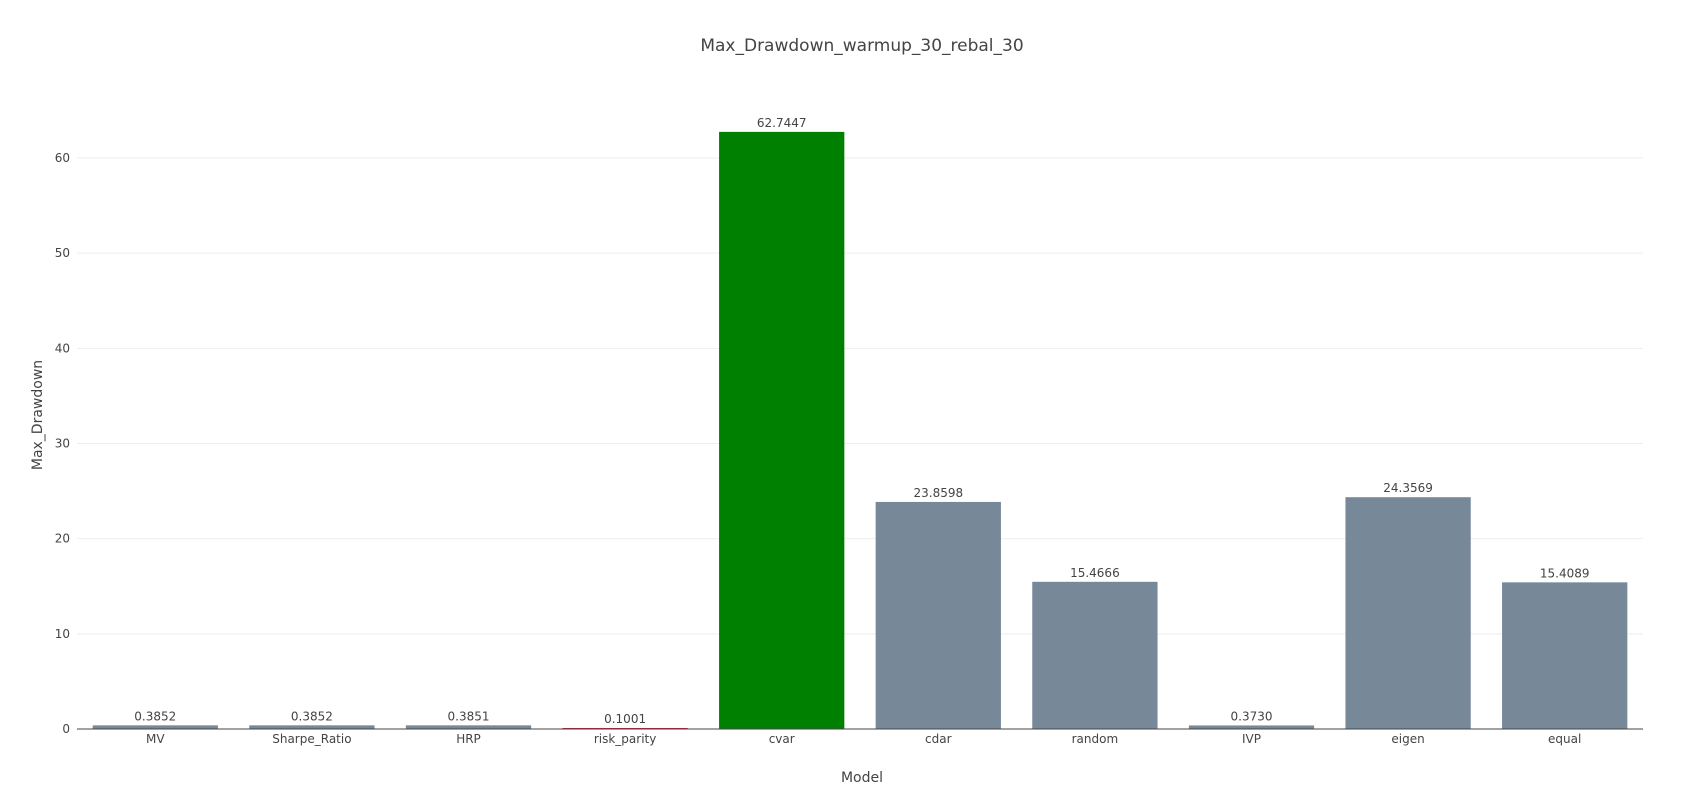 Image resolution: width=1700 pixels, height=800 pixels. What do you see at coordinates (311, 739) in the screenshot?
I see `x-tick-label: Sharpe_Ratio` at bounding box center [311, 739].